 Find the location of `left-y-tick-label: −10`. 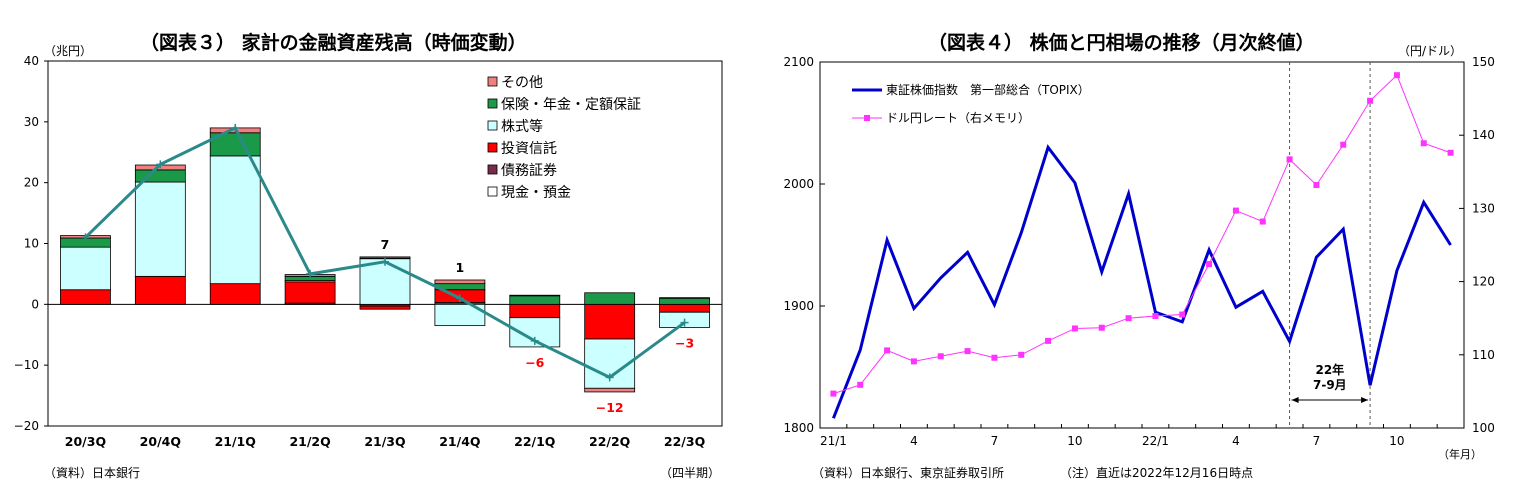

left-y-tick-label: −10 is located at coordinates (26, 365).